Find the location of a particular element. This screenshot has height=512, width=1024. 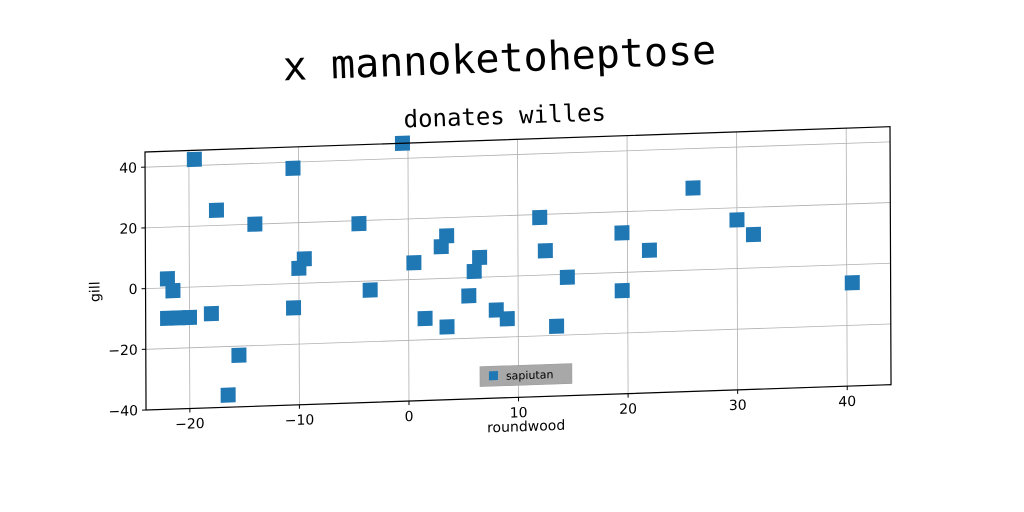

legend-box is located at coordinates (526, 375).